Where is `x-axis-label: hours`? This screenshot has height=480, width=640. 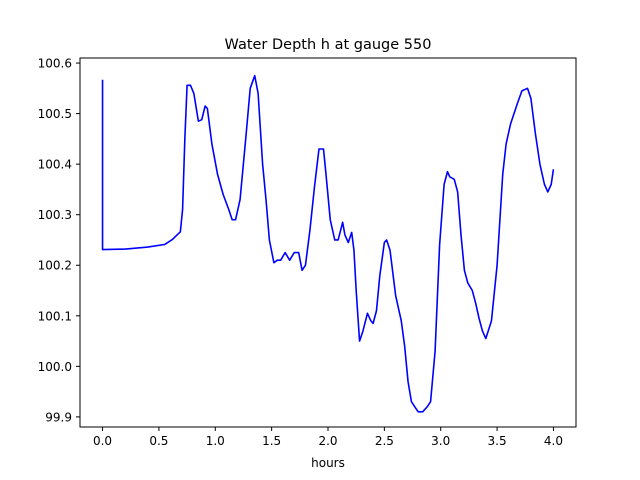
x-axis-label: hours is located at coordinates (328, 463).